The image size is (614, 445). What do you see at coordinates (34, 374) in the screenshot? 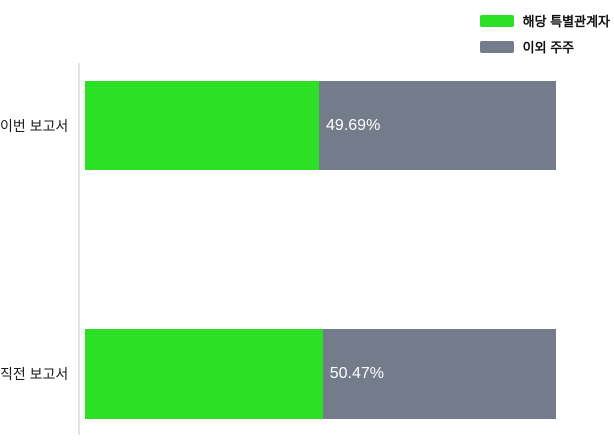
I see `category-label-previous: 직전 보고서` at bounding box center [34, 374].